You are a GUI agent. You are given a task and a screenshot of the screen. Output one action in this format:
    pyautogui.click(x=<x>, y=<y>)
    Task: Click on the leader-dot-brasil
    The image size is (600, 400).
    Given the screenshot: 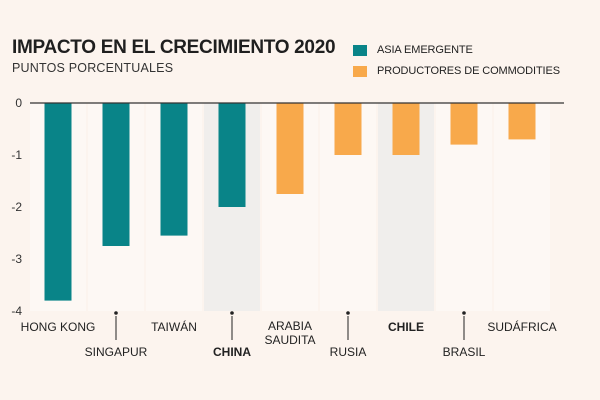 What is the action you would take?
    pyautogui.click(x=464, y=313)
    